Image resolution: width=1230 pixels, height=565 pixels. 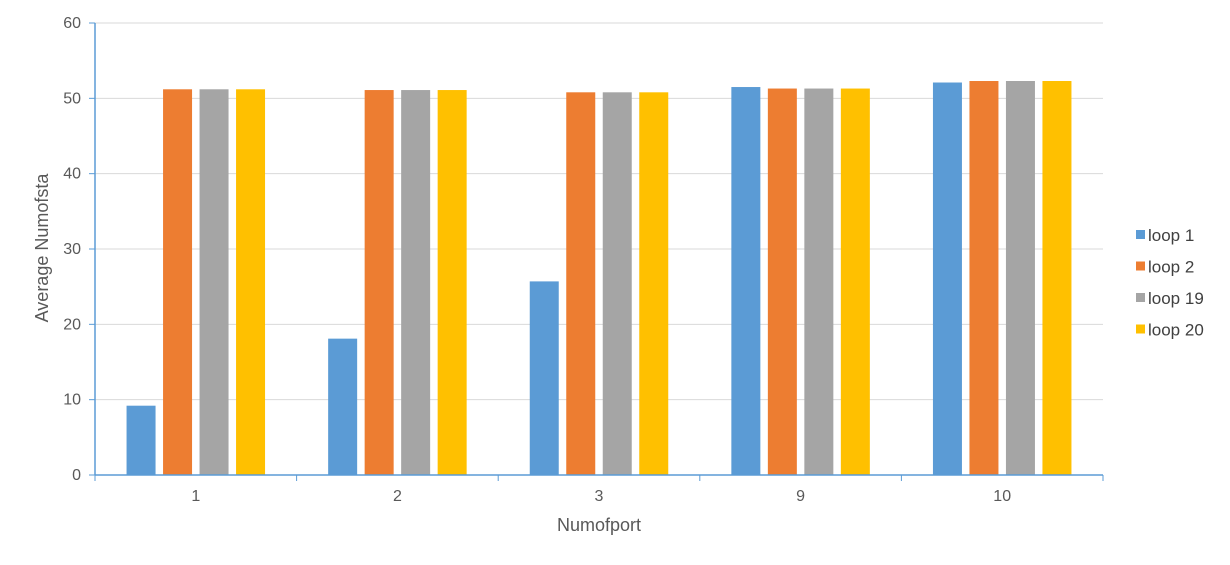 I want to click on x-tick-label: 10, so click(x=1002, y=496).